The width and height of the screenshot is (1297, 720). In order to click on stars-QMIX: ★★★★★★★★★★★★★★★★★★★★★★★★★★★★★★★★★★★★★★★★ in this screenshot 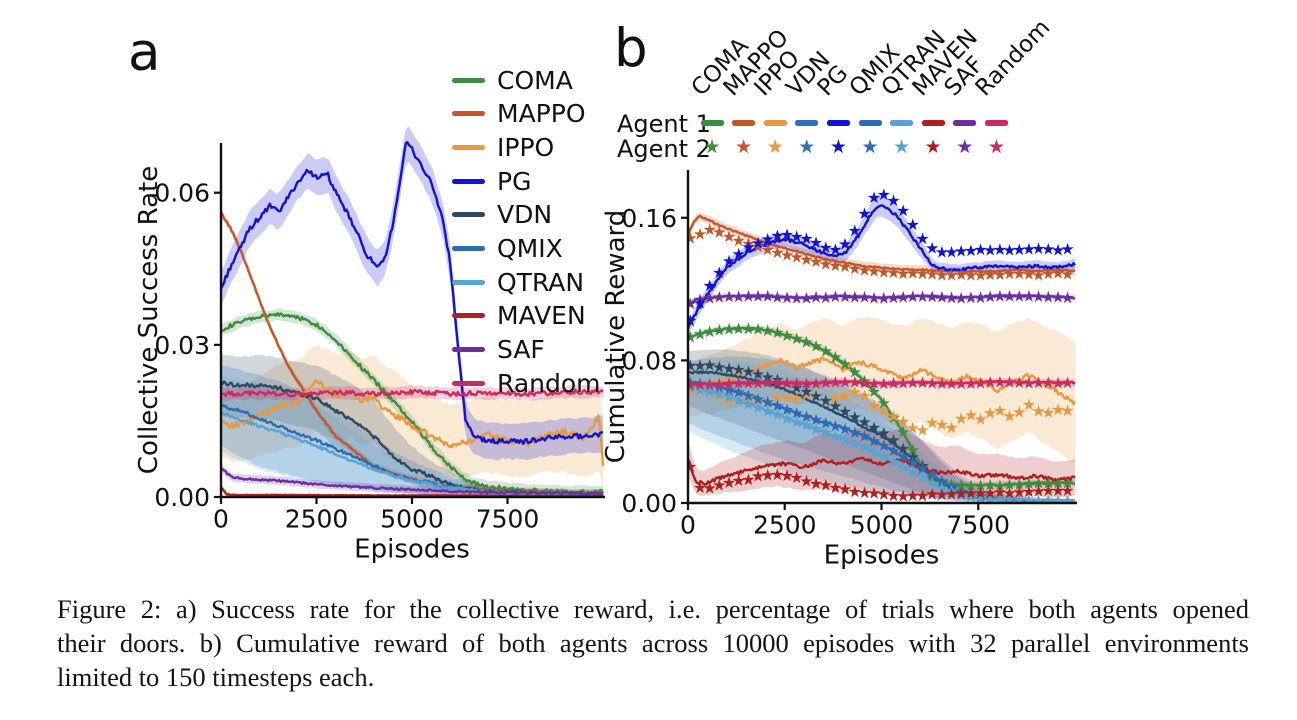, I will do `click(881, 442)`.